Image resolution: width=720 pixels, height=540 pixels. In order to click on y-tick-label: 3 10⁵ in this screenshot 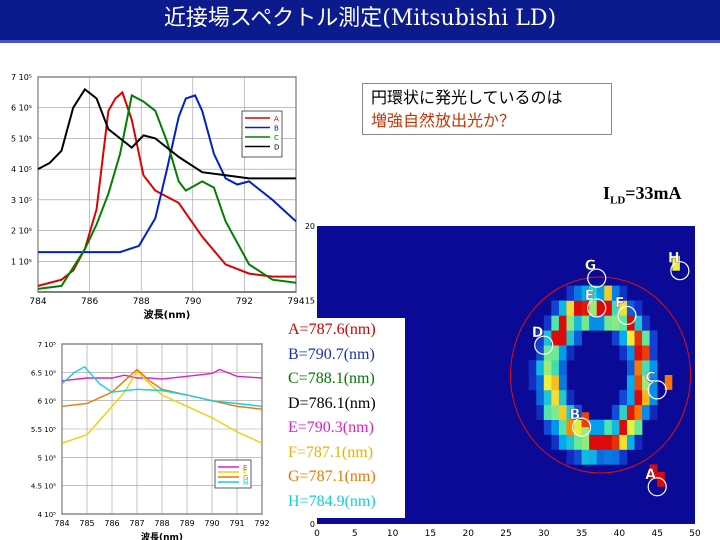, I will do `click(21, 200)`.